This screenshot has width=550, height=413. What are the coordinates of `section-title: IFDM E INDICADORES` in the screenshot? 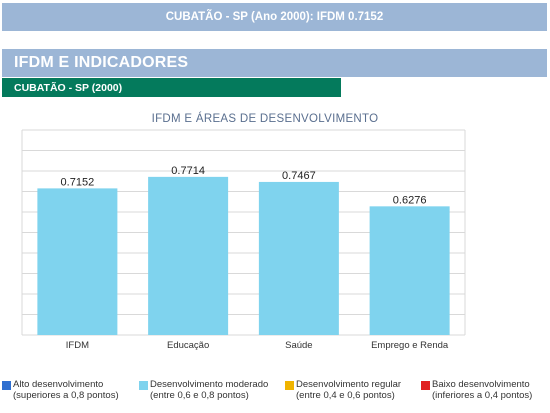 It's located at (274, 63).